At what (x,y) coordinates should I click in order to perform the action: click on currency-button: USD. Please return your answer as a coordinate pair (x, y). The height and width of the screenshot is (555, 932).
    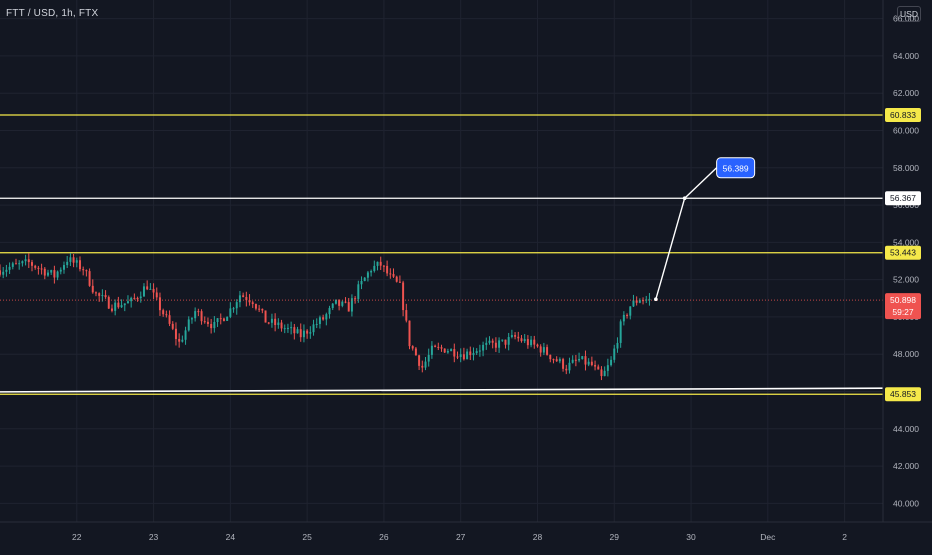
    Looking at the image, I should click on (909, 14).